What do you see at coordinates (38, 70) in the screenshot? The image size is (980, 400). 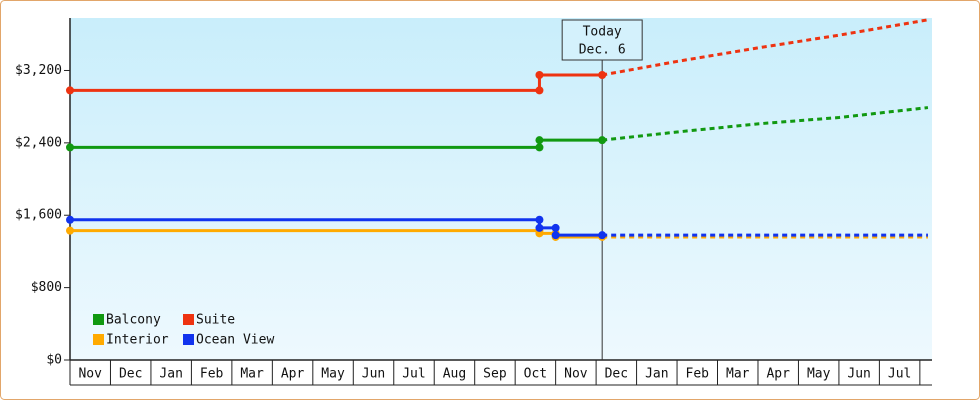 I see `y-tick-label: $3,200` at bounding box center [38, 70].